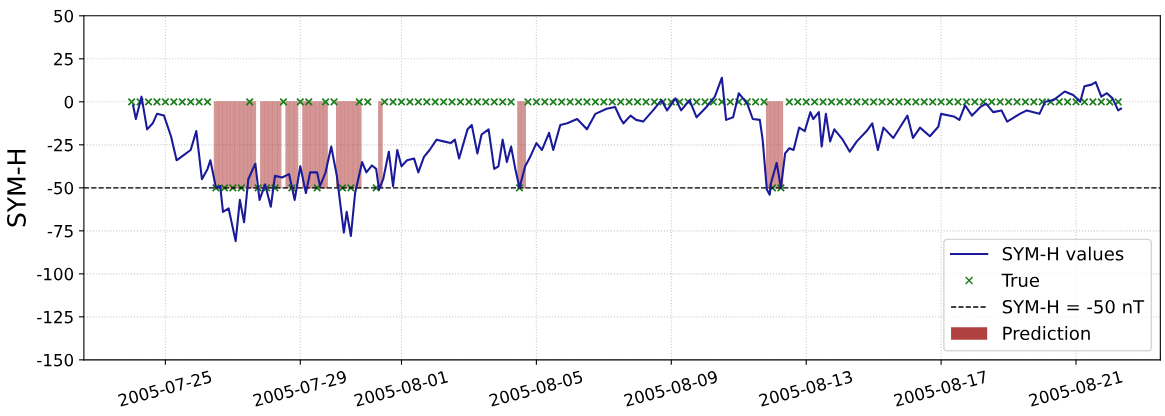  What do you see at coordinates (1073, 306) in the screenshot?
I see `legend-label: SYM-H = -50 nT` at bounding box center [1073, 306].